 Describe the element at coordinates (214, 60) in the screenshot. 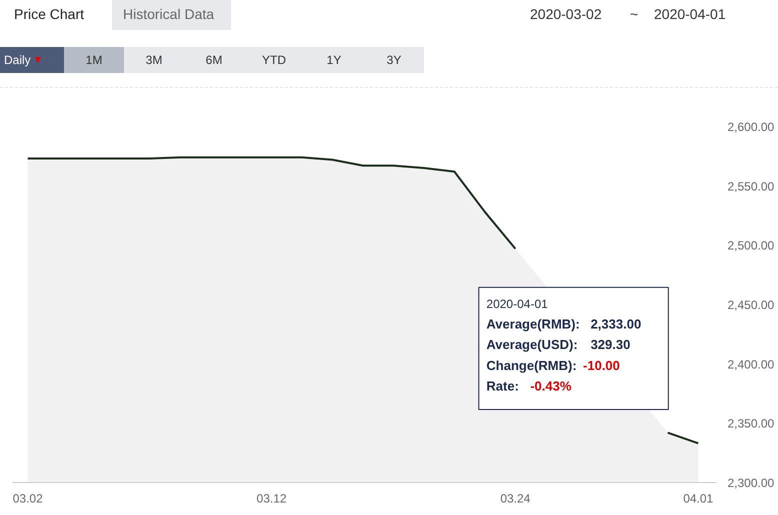

I see `text: 6M` at that location.